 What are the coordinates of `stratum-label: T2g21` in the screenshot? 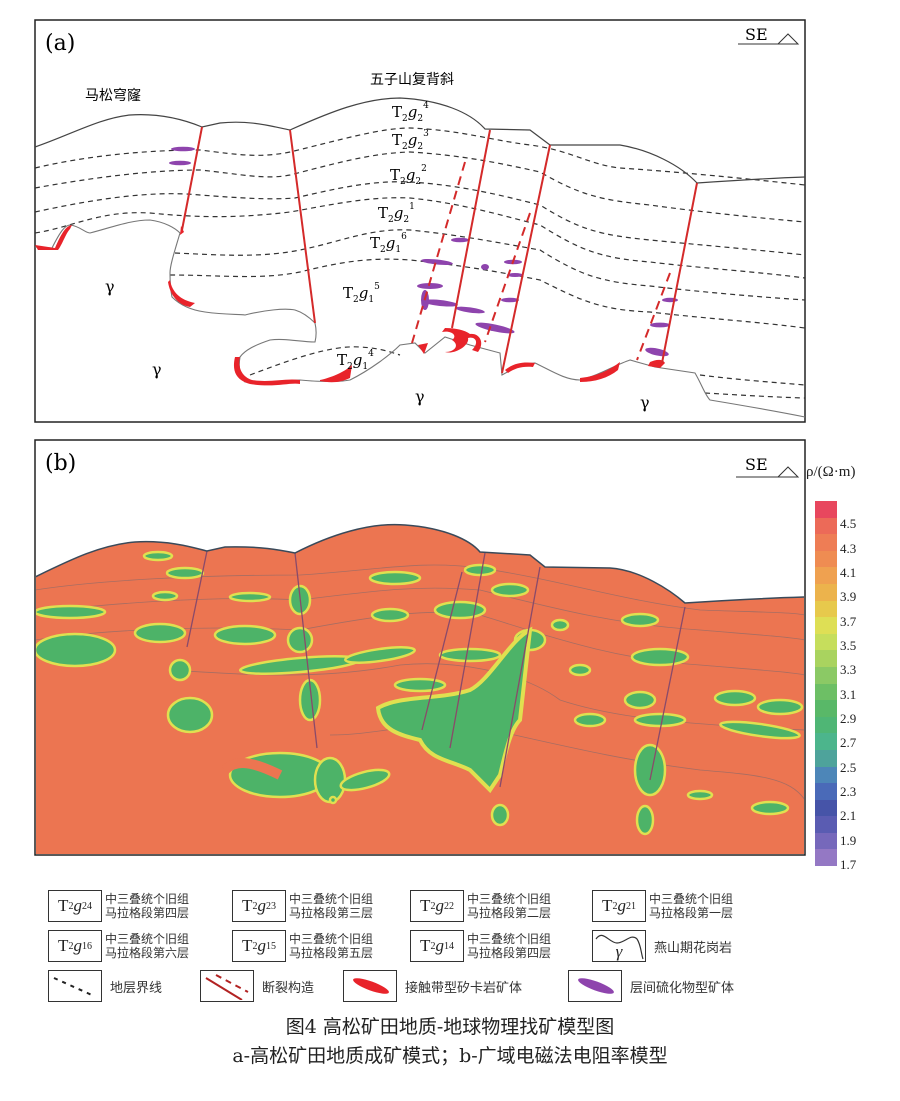 It's located at (396, 213).